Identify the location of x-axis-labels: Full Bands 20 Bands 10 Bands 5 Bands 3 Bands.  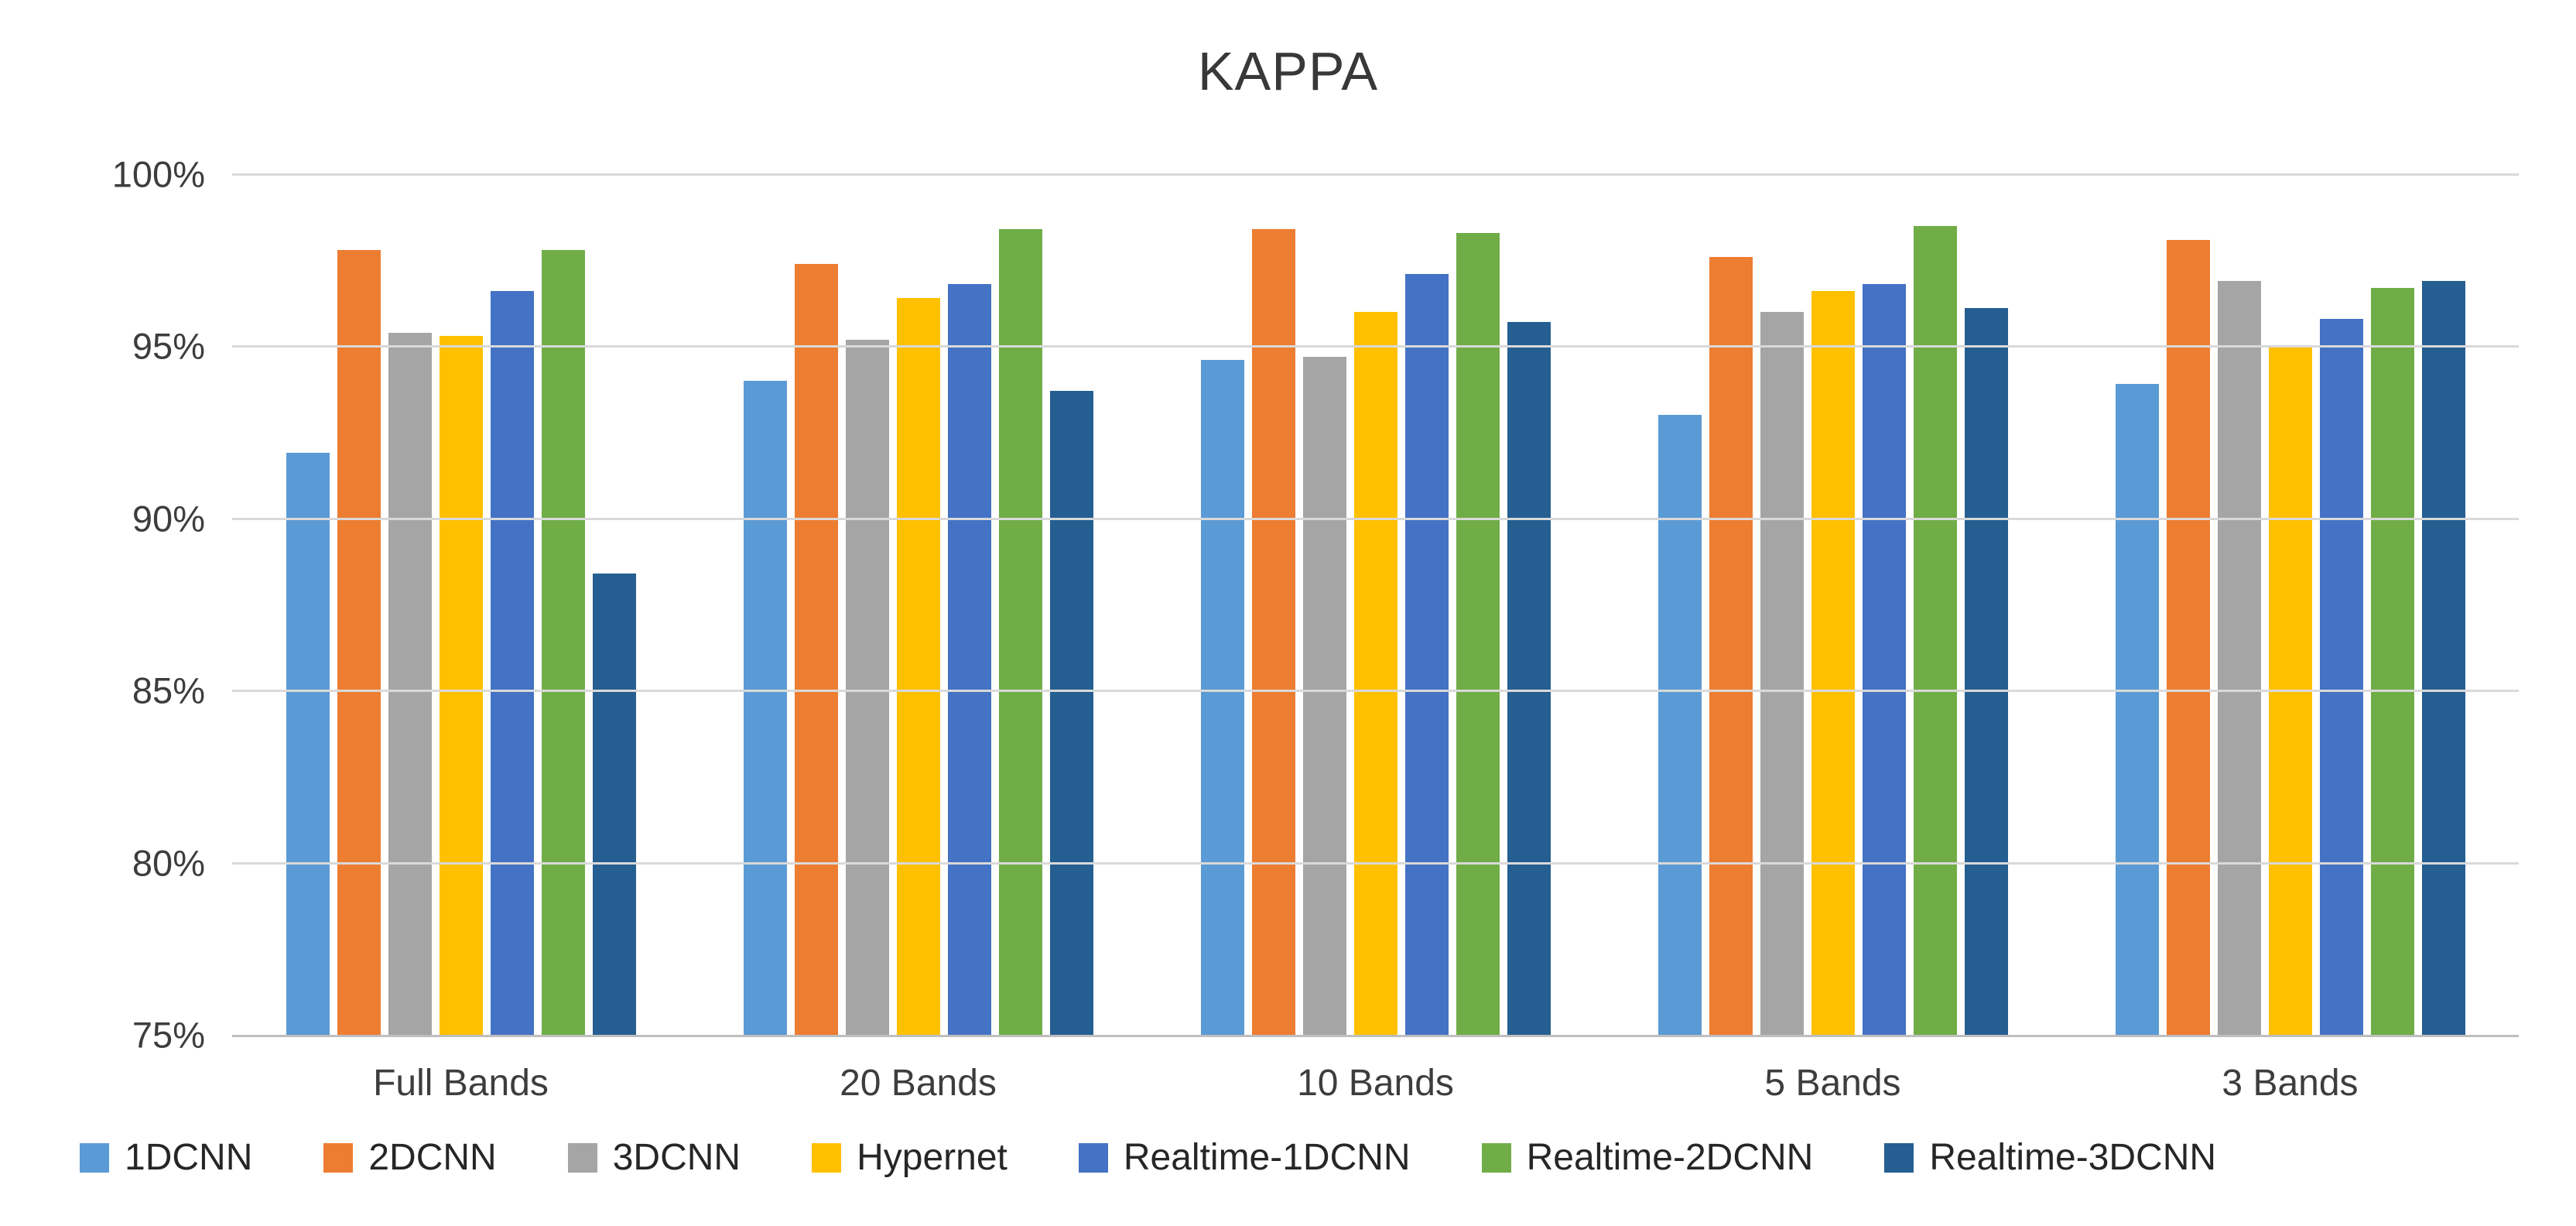
(1375, 1083).